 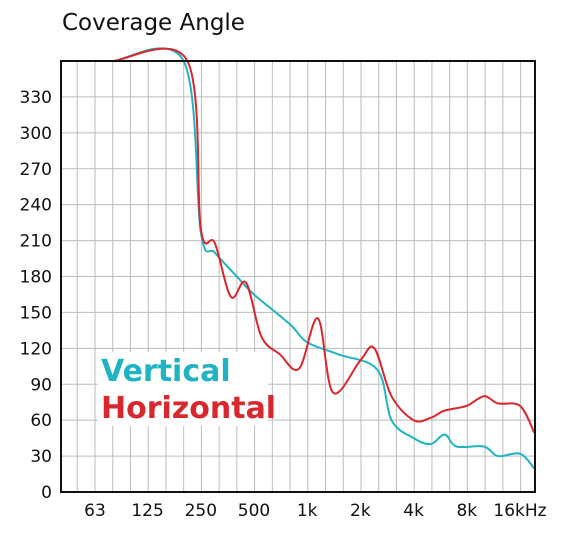 What do you see at coordinates (201, 511) in the screenshot?
I see `x-tick-label: 250` at bounding box center [201, 511].